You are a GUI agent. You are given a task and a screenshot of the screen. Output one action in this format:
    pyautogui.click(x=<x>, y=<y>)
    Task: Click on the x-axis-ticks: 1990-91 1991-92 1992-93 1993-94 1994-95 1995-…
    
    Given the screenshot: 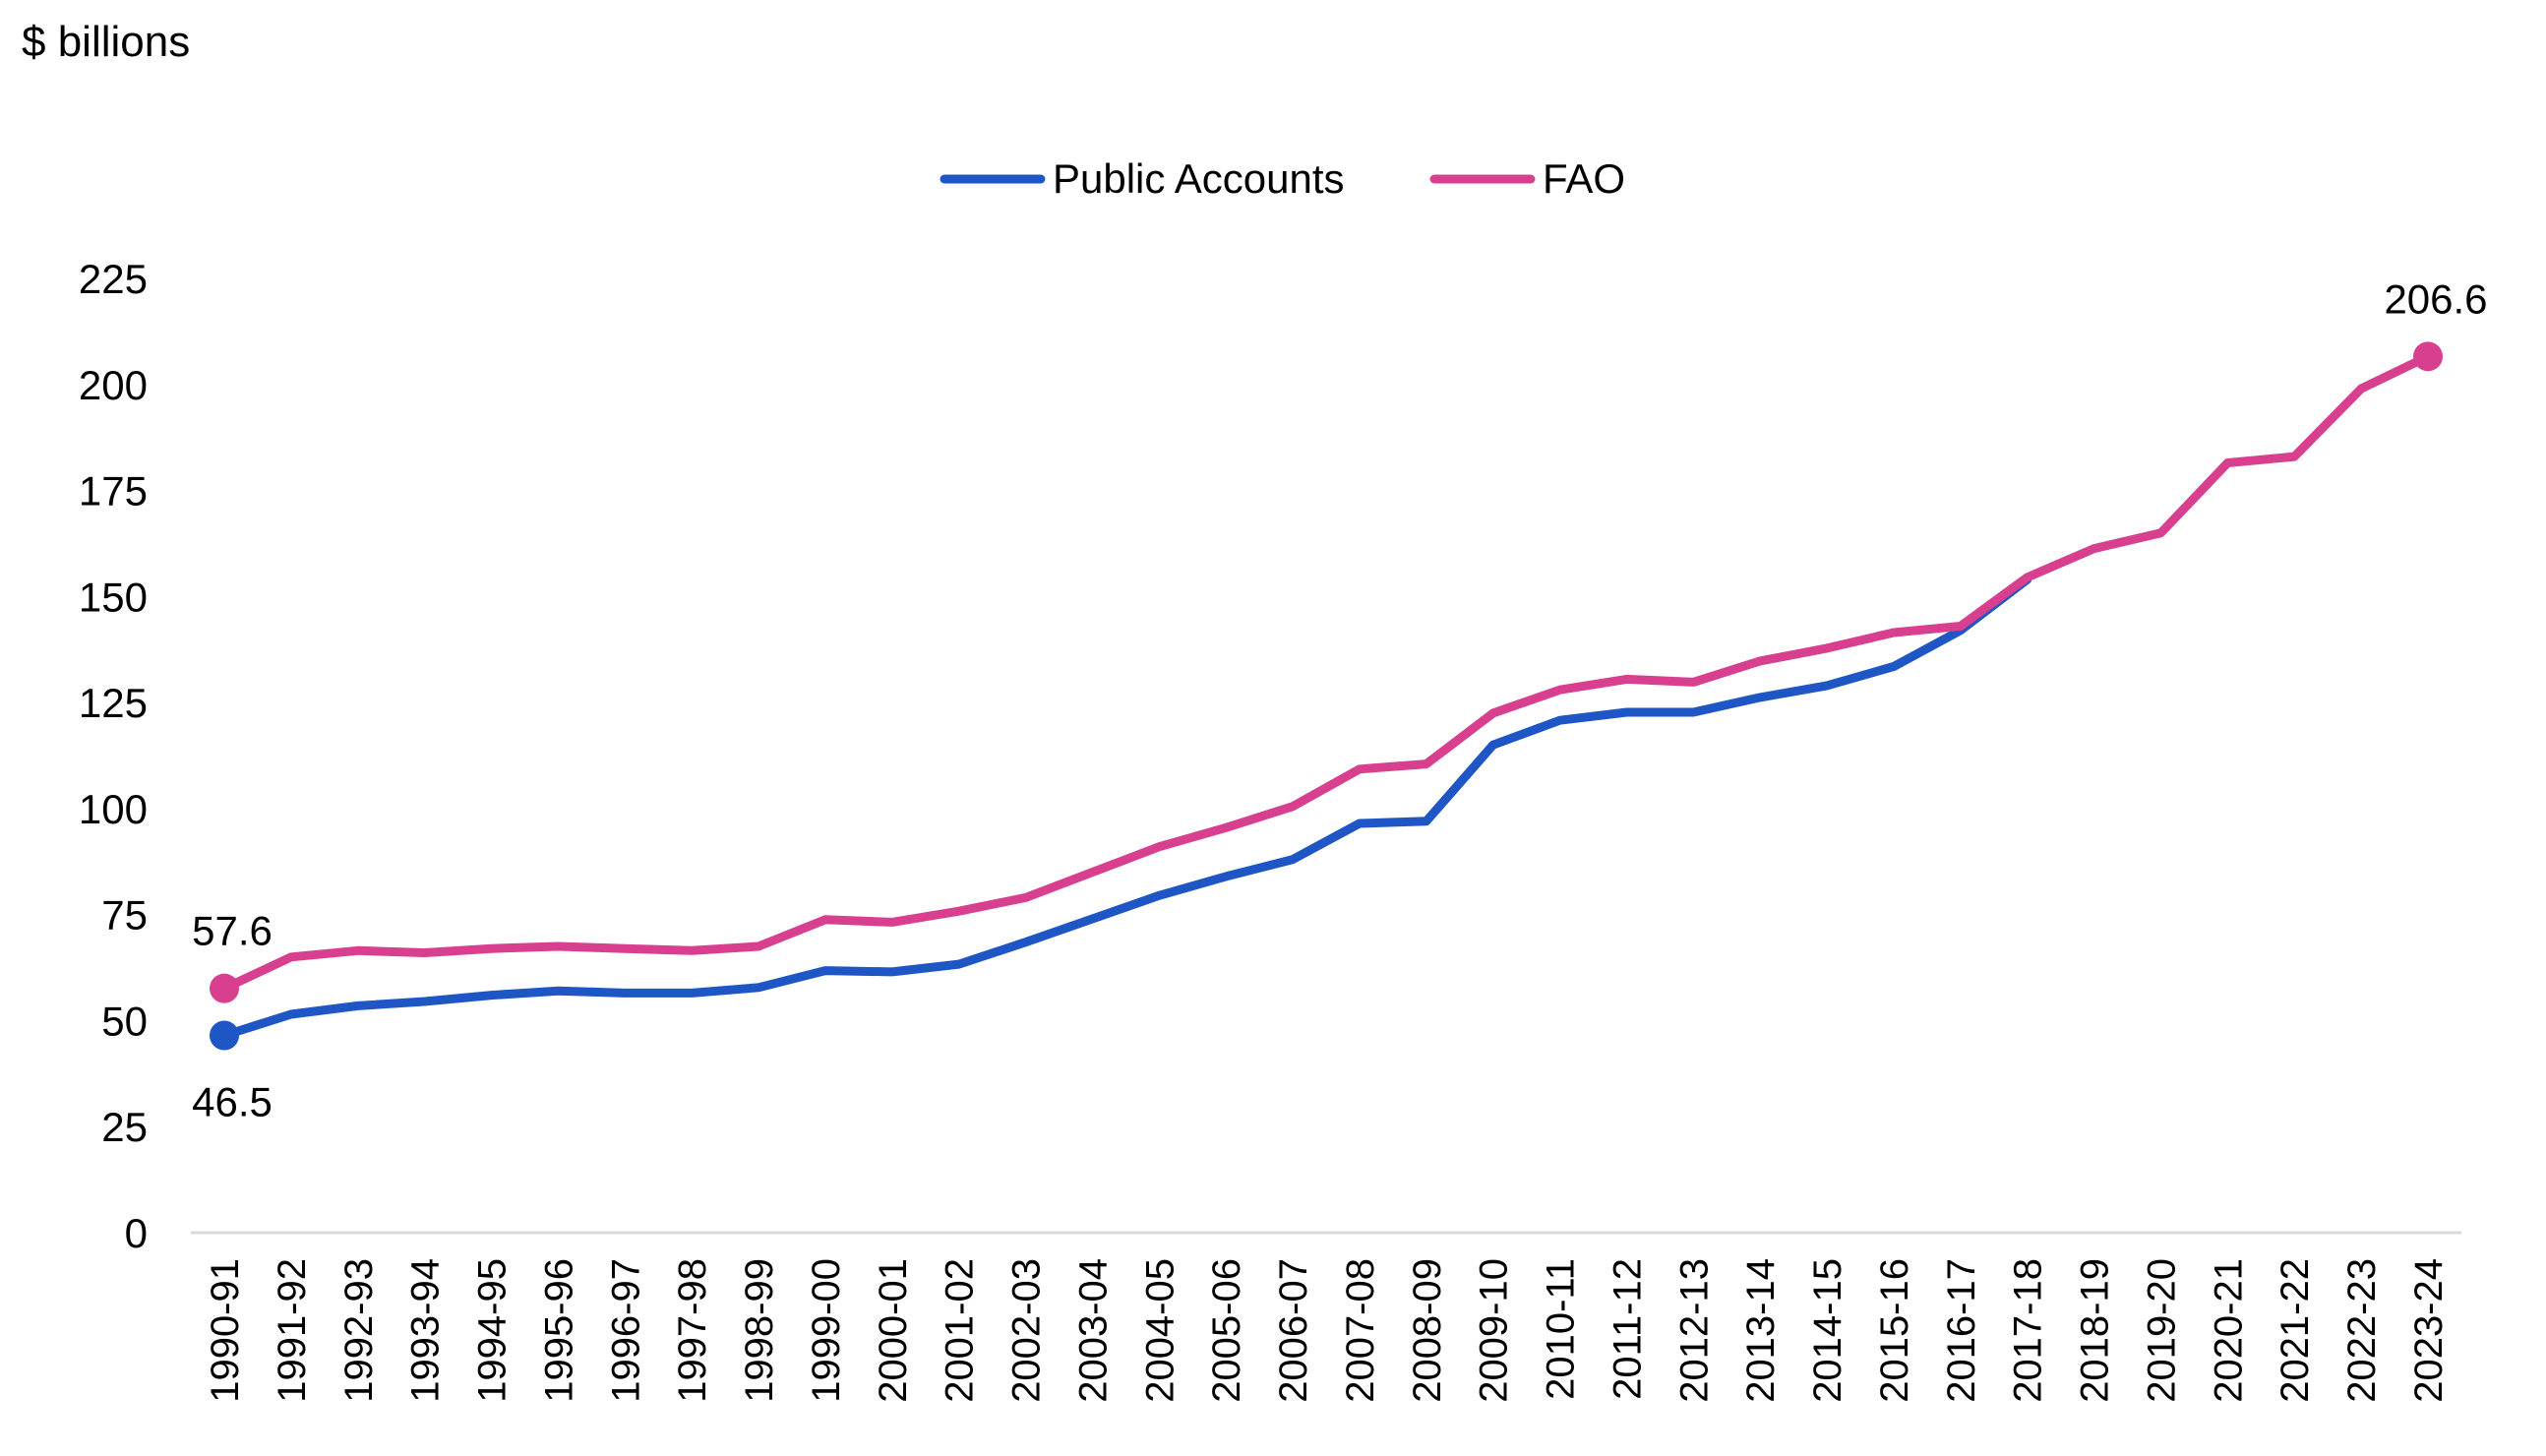 What is the action you would take?
    pyautogui.click(x=1327, y=1330)
    